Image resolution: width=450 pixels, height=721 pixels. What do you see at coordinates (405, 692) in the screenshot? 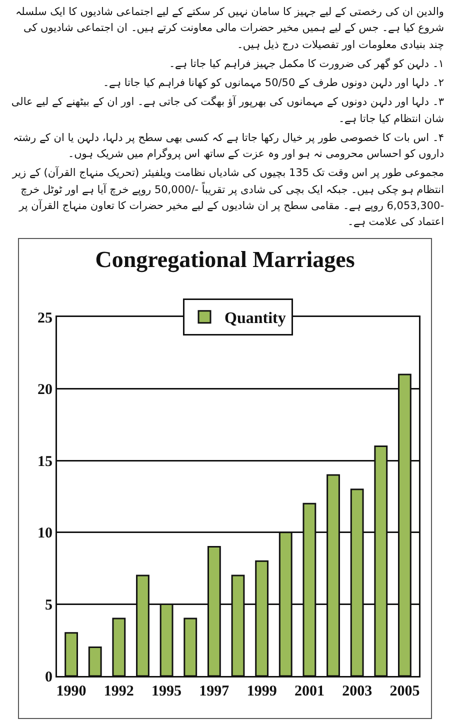
I see `x-tick-label: 2005` at bounding box center [405, 692].